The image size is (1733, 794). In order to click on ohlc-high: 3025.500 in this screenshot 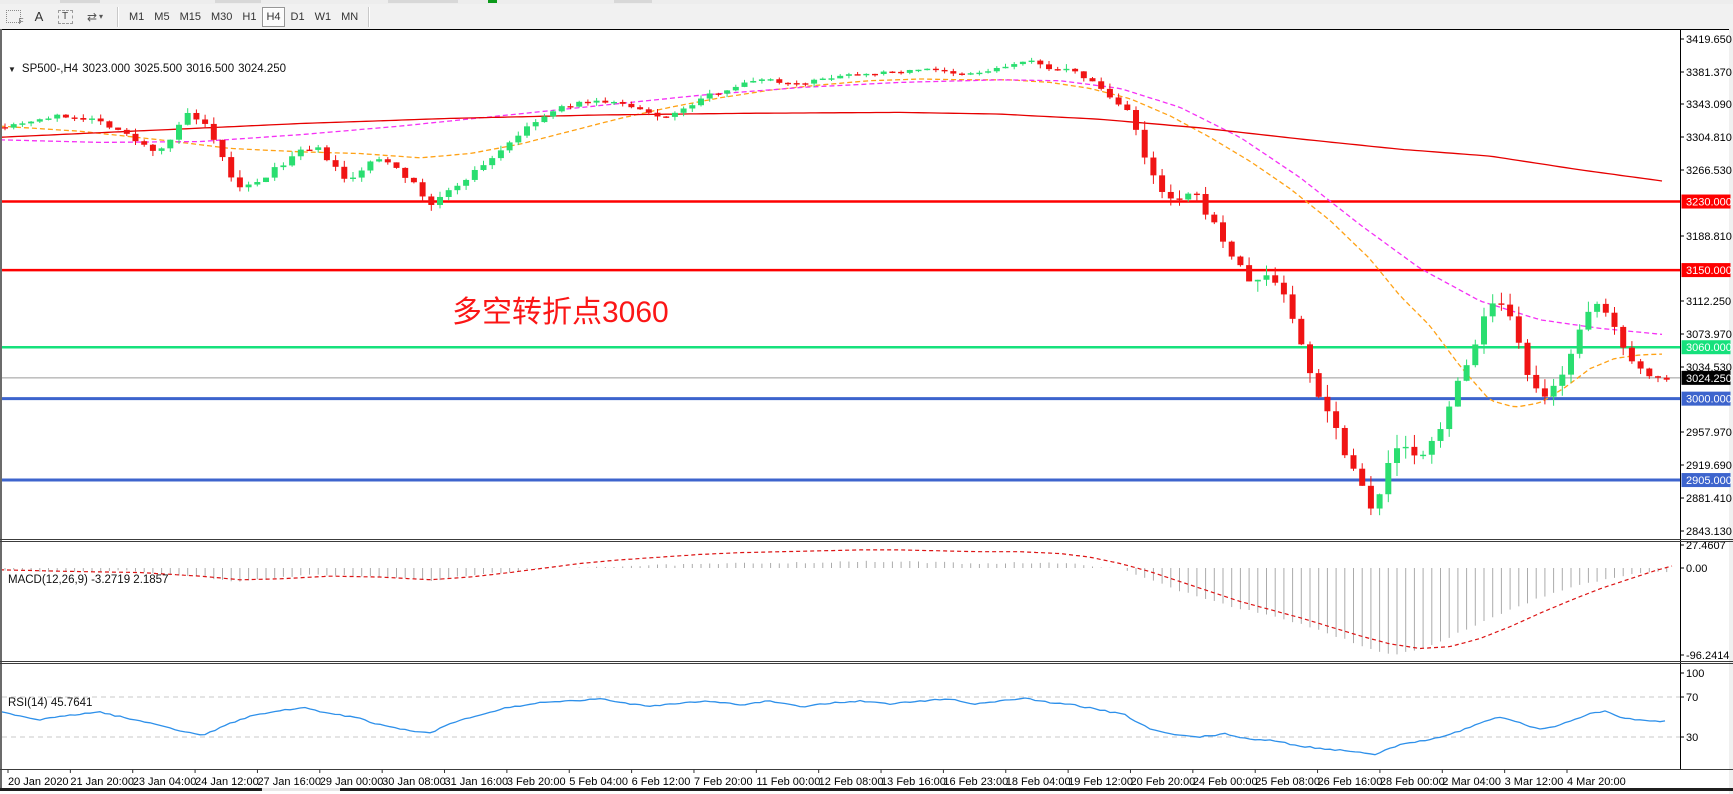, I will do `click(158, 69)`.